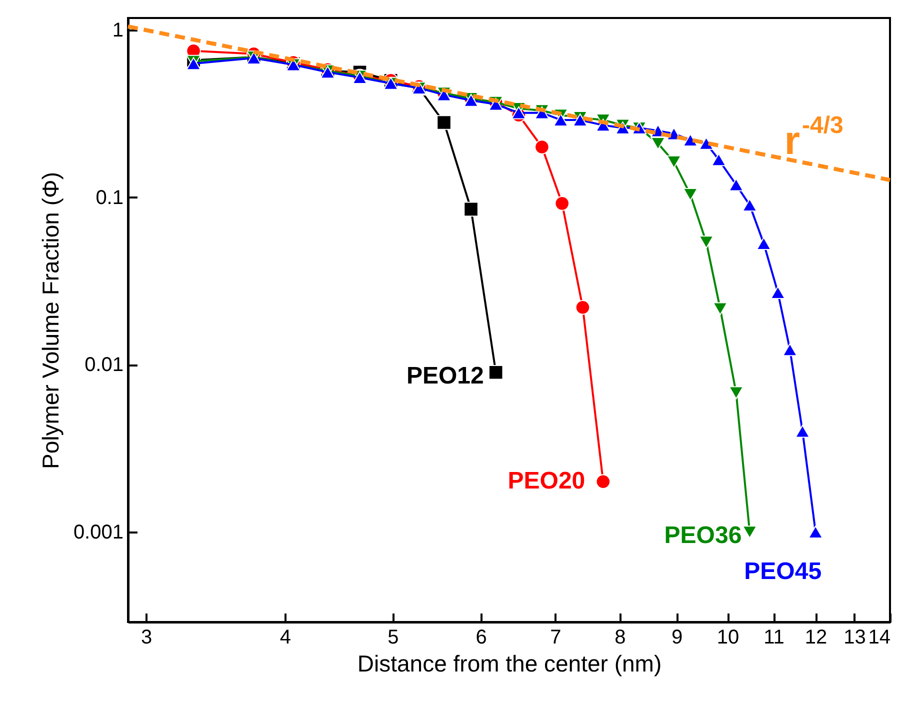 This screenshot has width=912, height=706. What do you see at coordinates (677, 637) in the screenshot?
I see `x-tick-label: 9` at bounding box center [677, 637].